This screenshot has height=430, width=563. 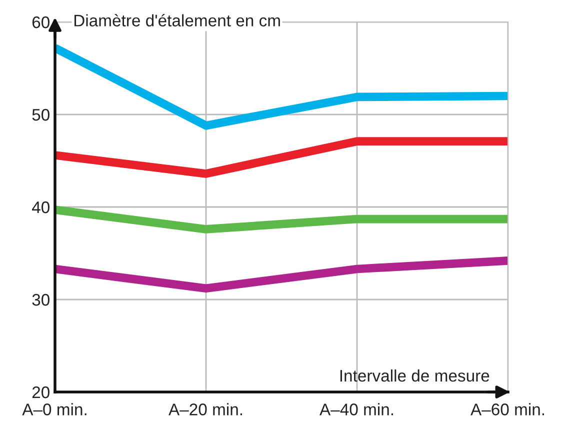 I want to click on y-tick-label: 50, so click(x=41, y=114).